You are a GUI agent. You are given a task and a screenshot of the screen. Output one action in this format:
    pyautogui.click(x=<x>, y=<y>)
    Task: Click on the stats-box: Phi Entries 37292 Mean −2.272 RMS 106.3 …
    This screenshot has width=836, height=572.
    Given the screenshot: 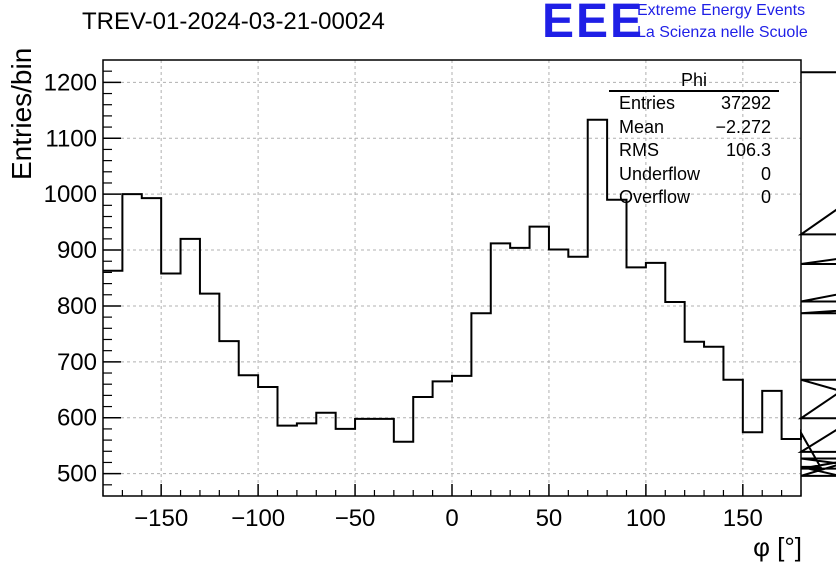 What is the action you would take?
    pyautogui.click(x=694, y=140)
    